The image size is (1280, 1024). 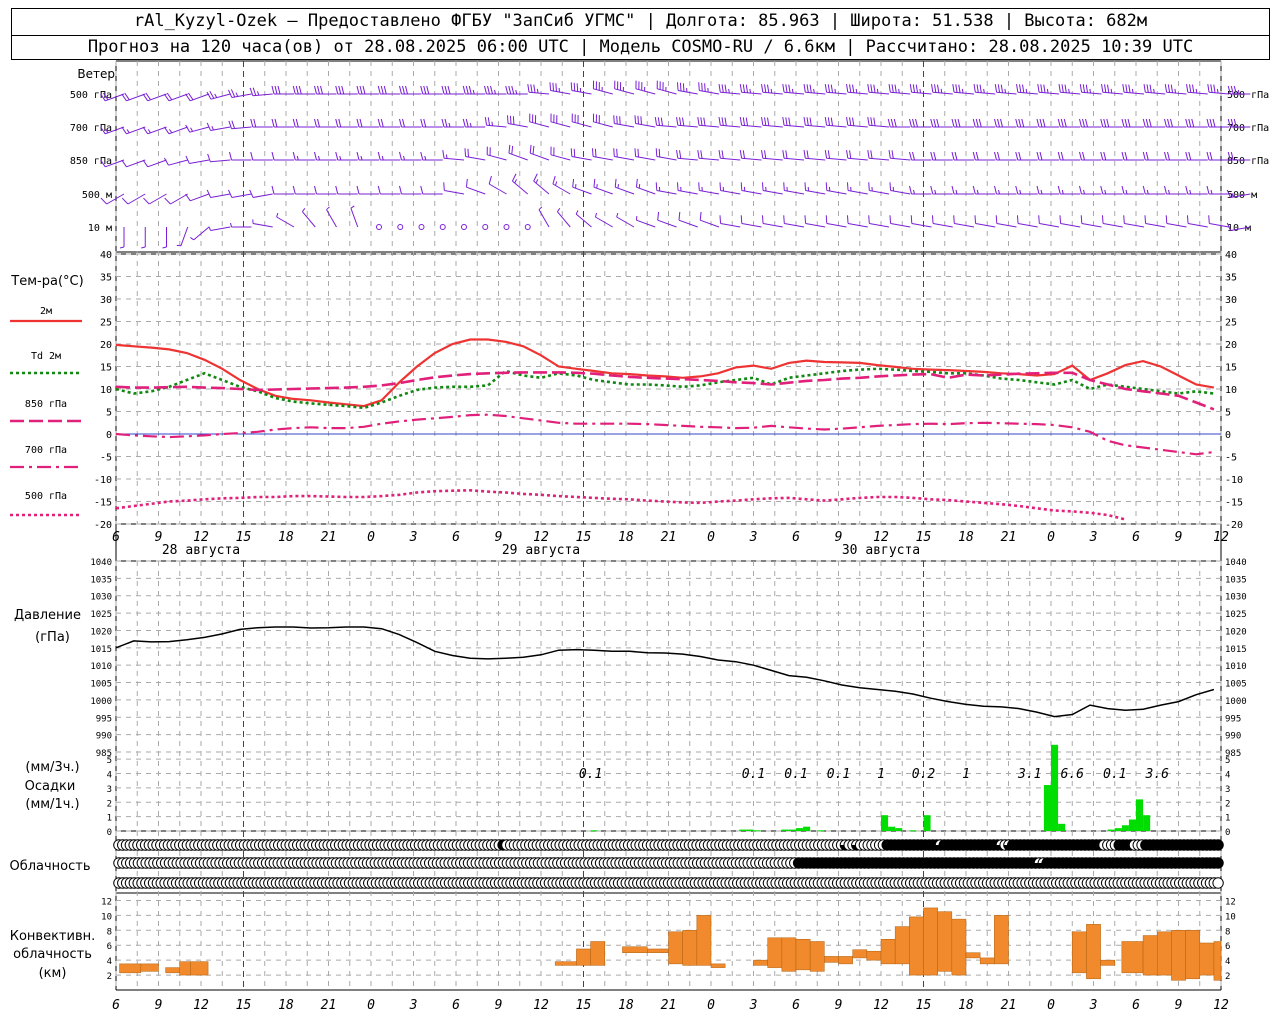 What do you see at coordinates (413, 537) in the screenshot?
I see `temp-xtick: 3` at bounding box center [413, 537].